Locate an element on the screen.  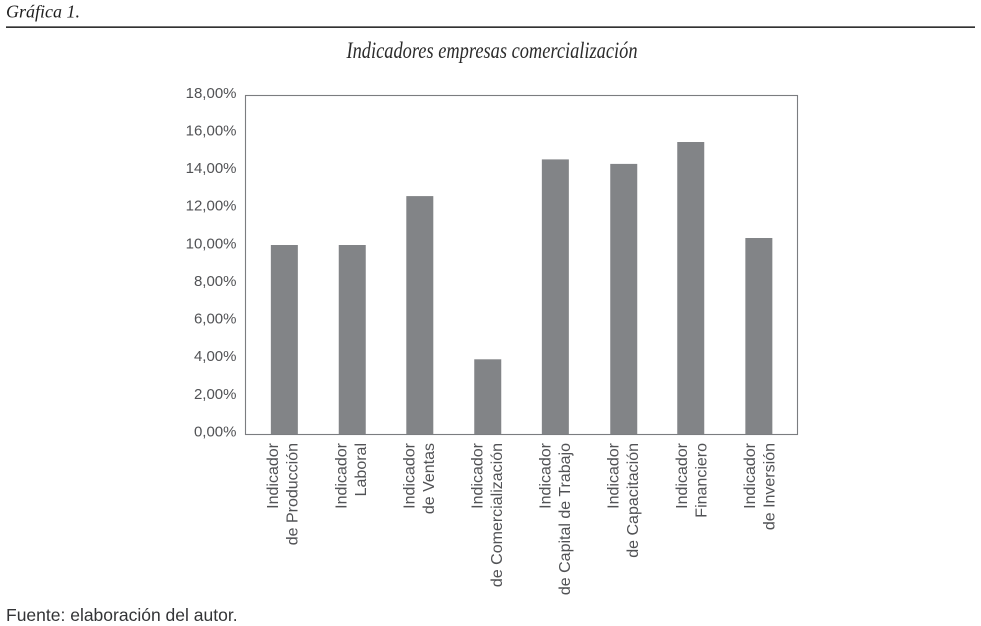
svg-text: de Inversión is located at coordinates (769, 486).